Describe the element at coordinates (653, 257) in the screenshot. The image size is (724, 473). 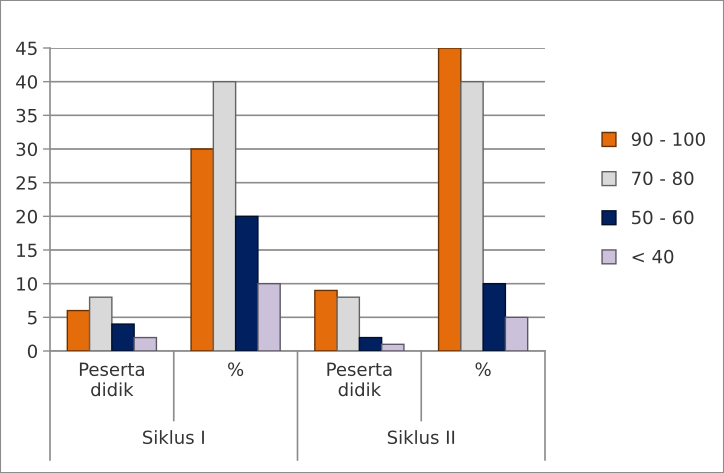
I see `legend-label: < 40` at that location.